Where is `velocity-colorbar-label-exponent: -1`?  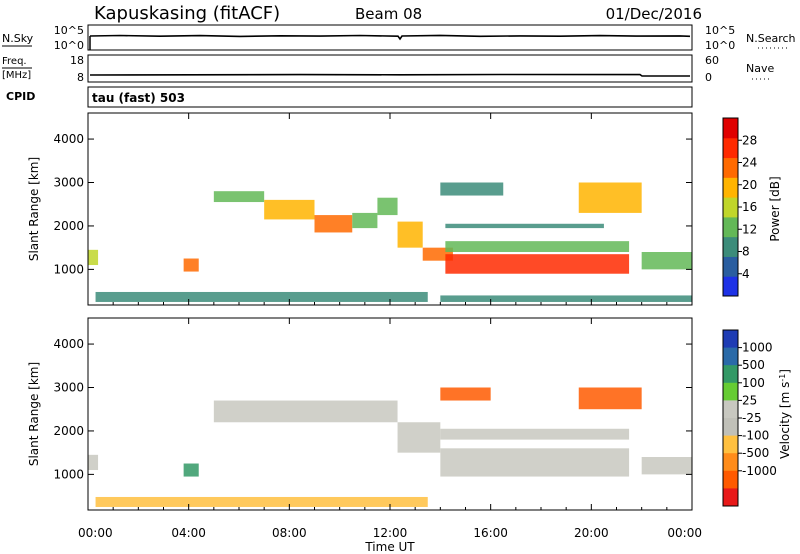 velocity-colorbar-label-exponent: -1 is located at coordinates (782, 378).